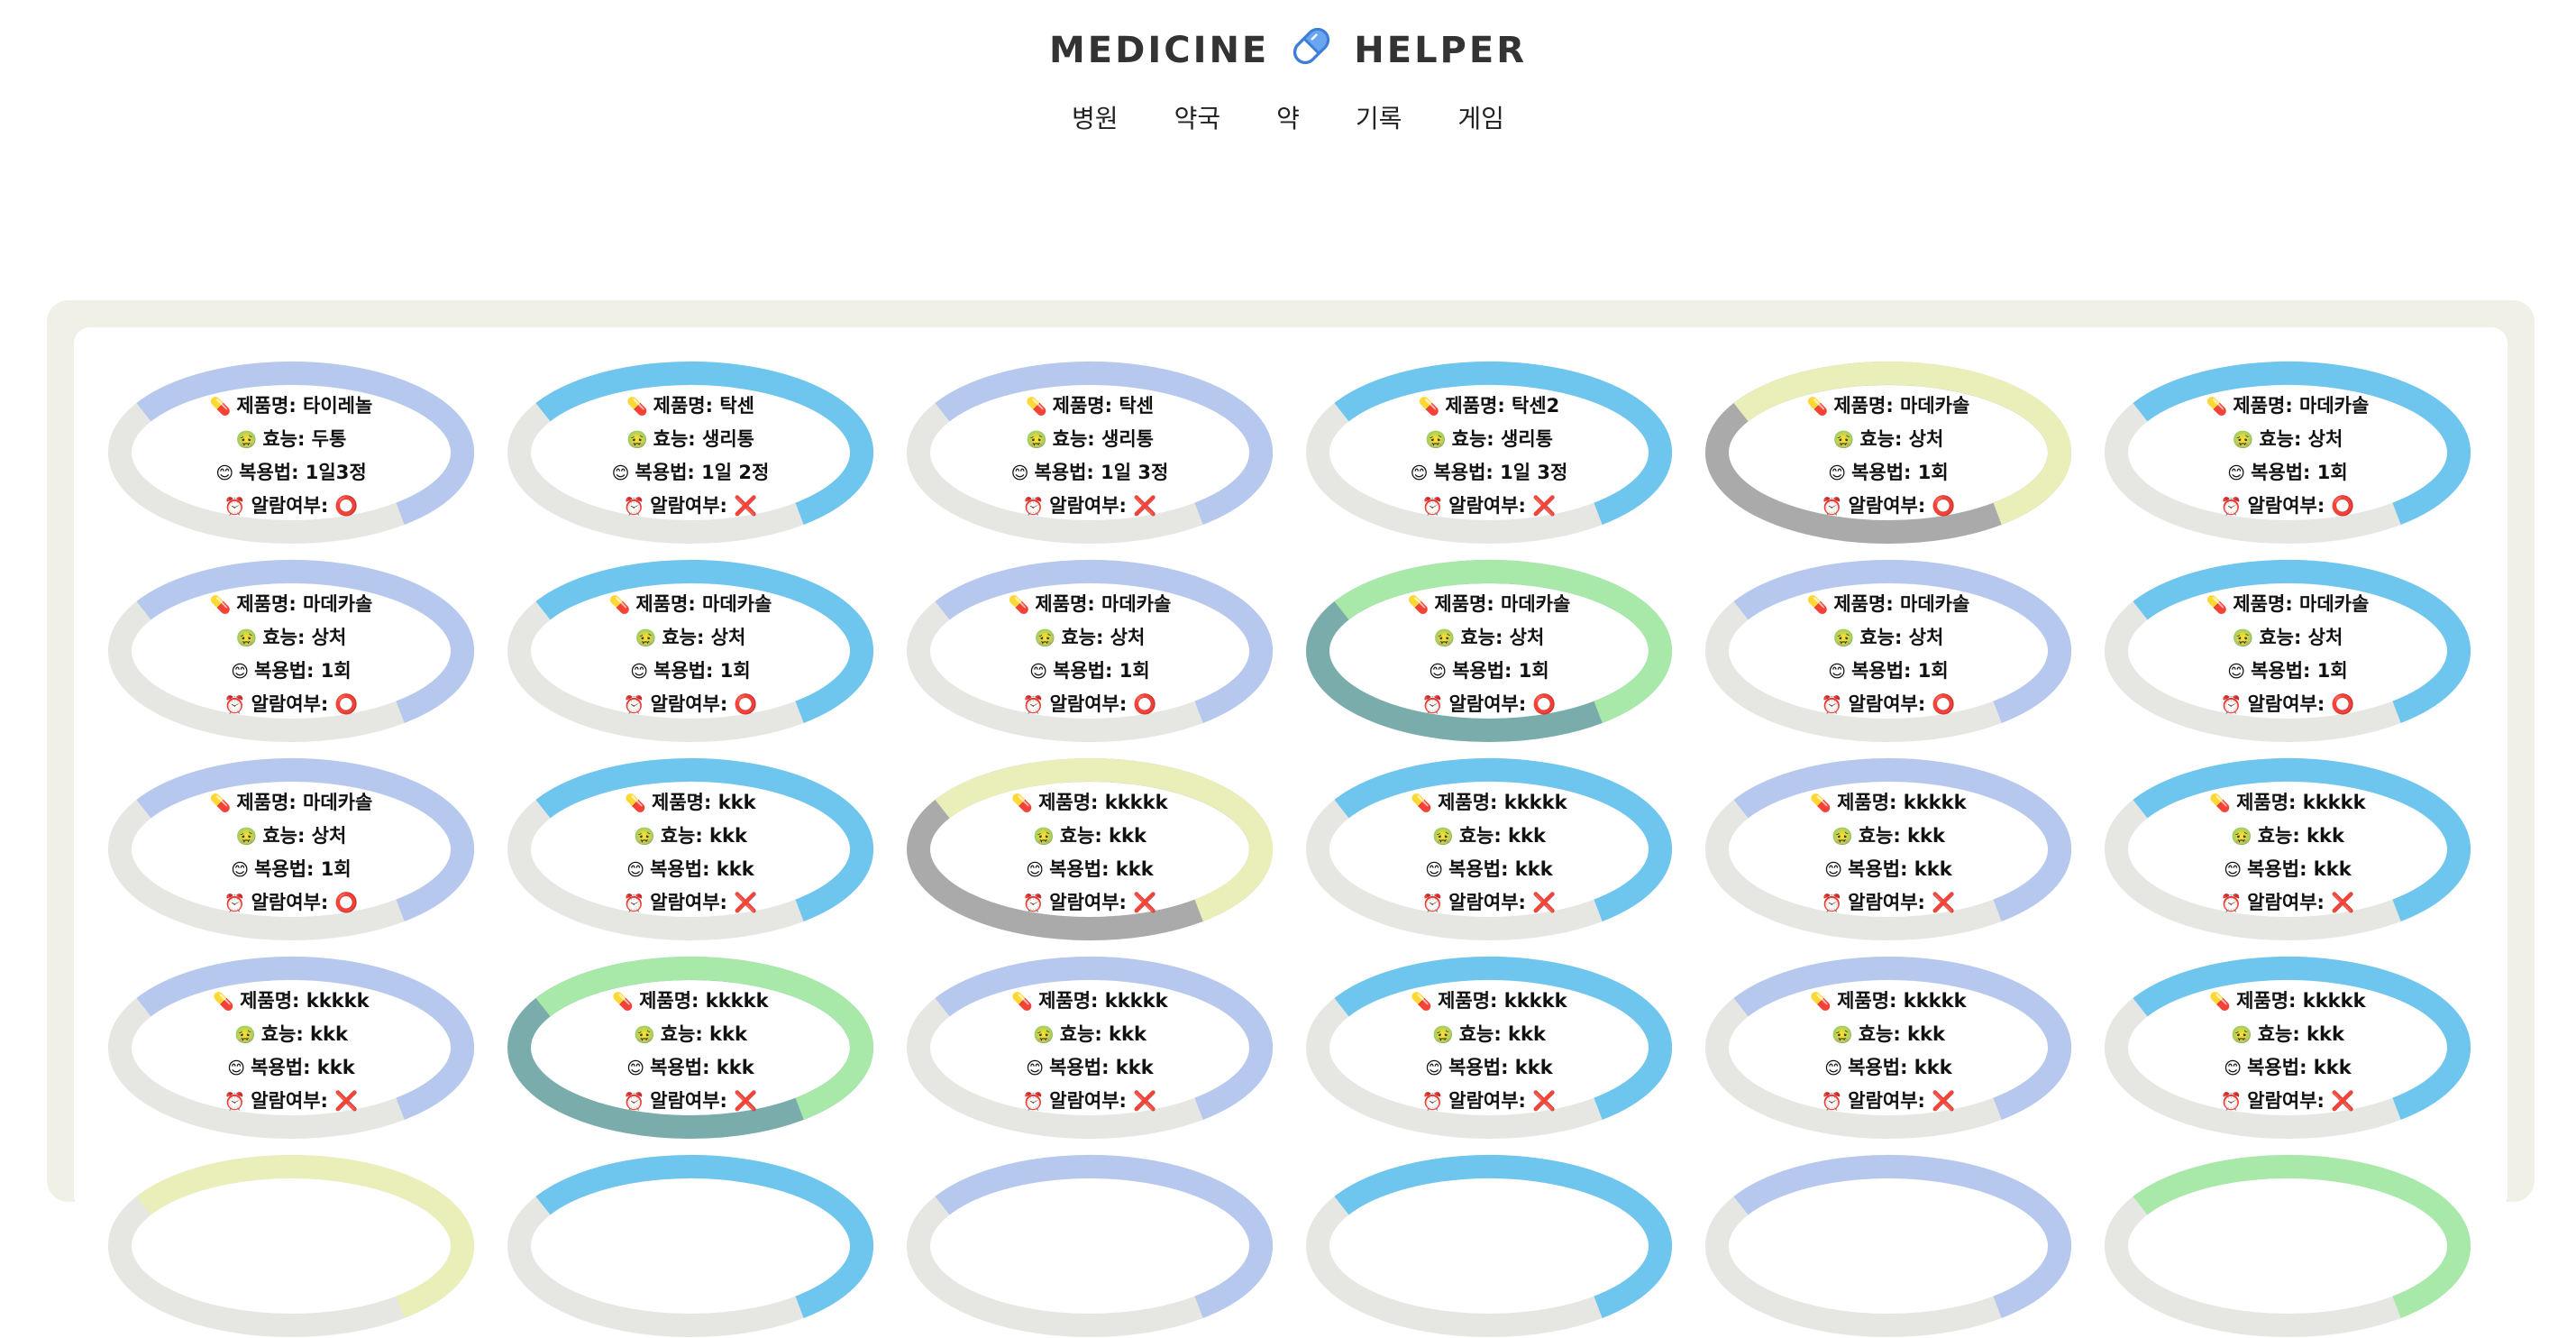 This screenshot has height=1338, width=2576. I want to click on site-logo: MEDICINE HELPER, so click(1288, 50).